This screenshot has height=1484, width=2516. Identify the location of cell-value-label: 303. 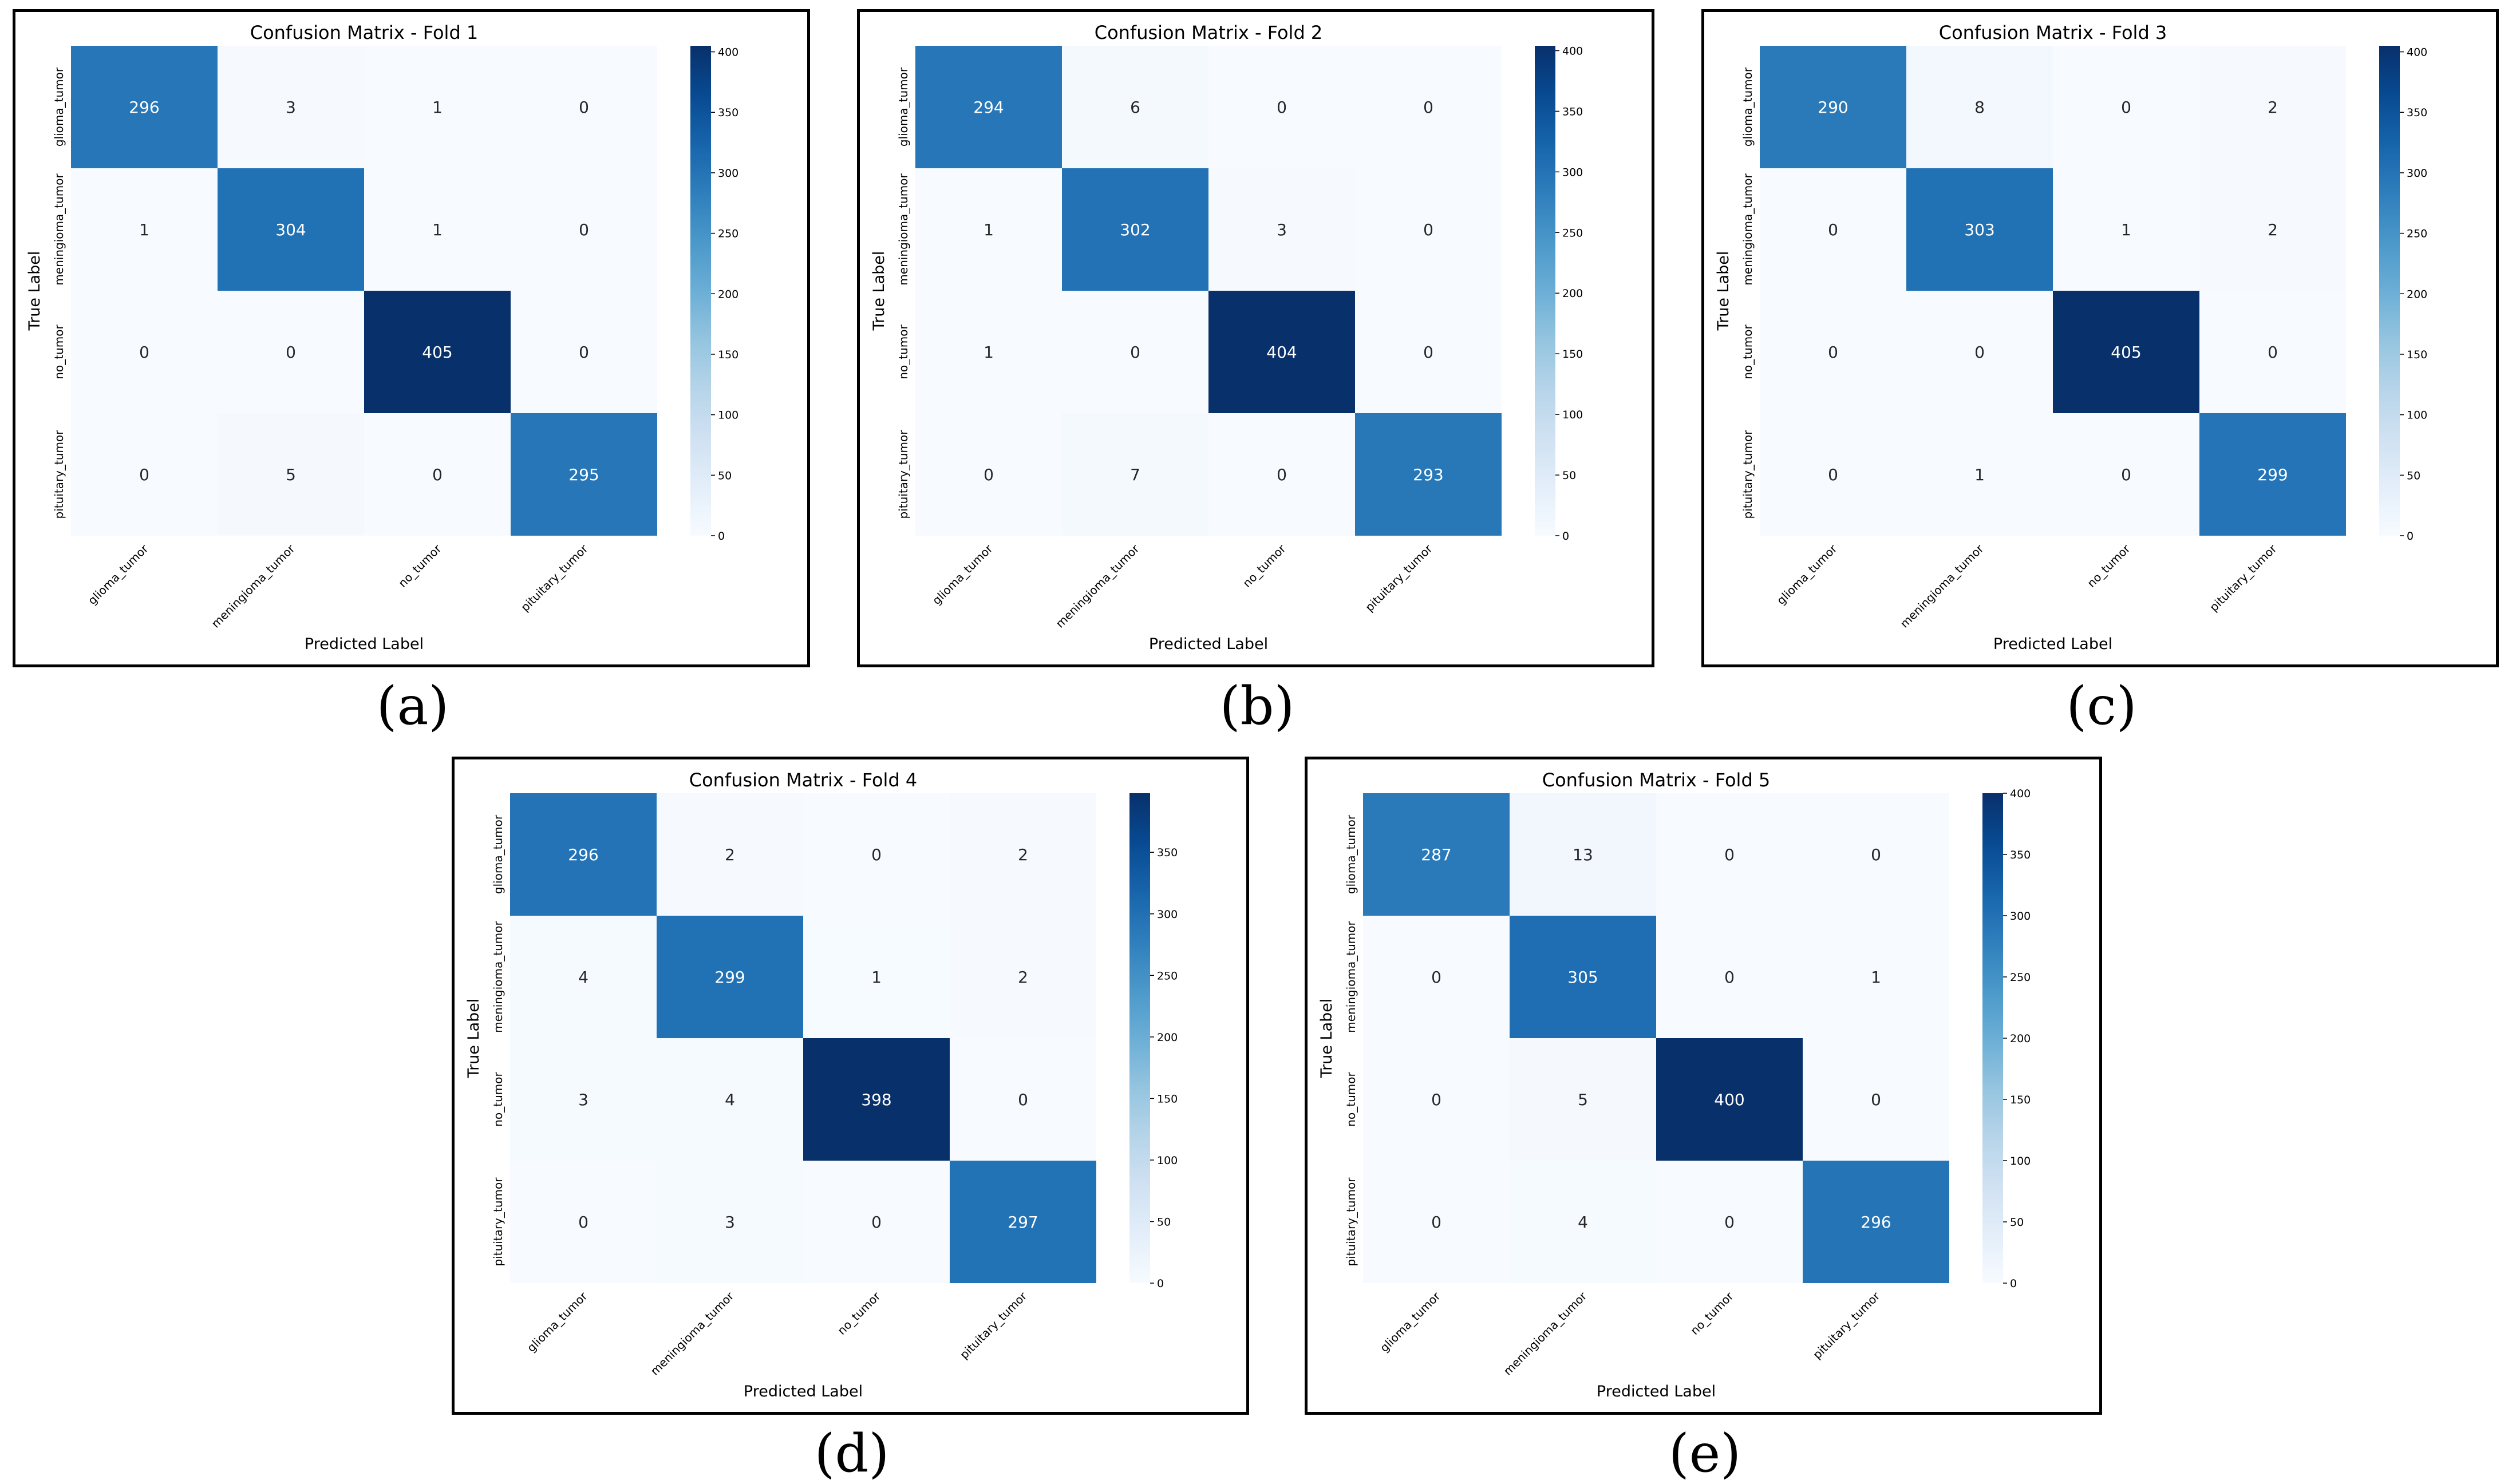
(1979, 229).